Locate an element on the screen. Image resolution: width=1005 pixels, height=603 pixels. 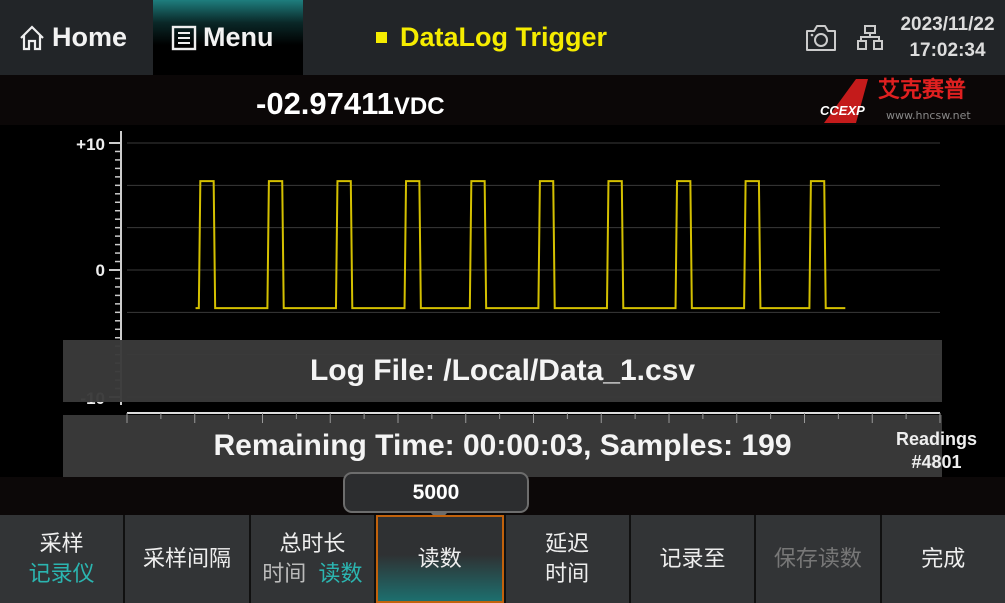
home-tab: Home is located at coordinates (76, 37).